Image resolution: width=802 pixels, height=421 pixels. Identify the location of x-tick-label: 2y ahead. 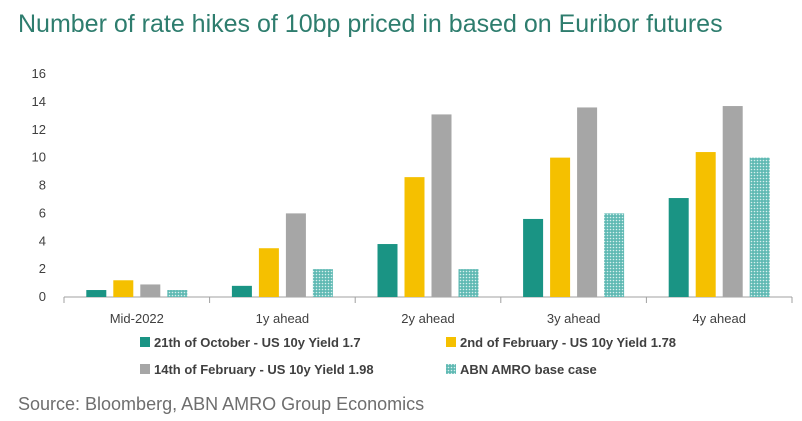
(428, 318).